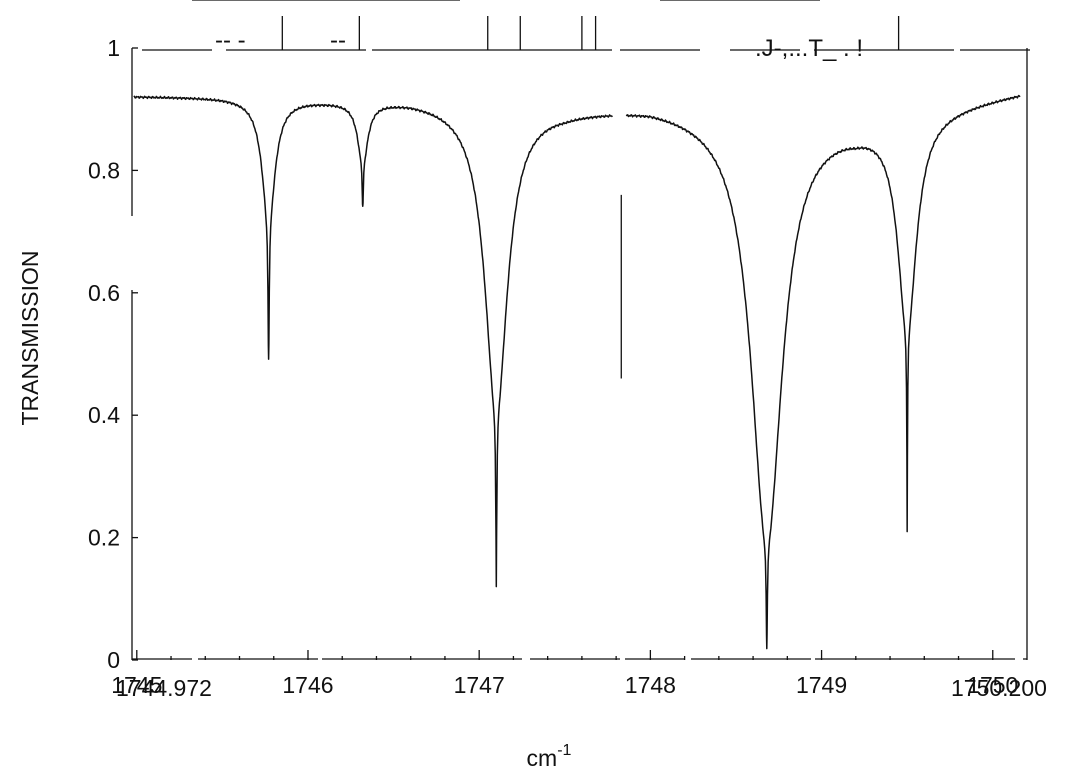  What do you see at coordinates (136, 685) in the screenshot?
I see `x-tick-label: 1745` at bounding box center [136, 685].